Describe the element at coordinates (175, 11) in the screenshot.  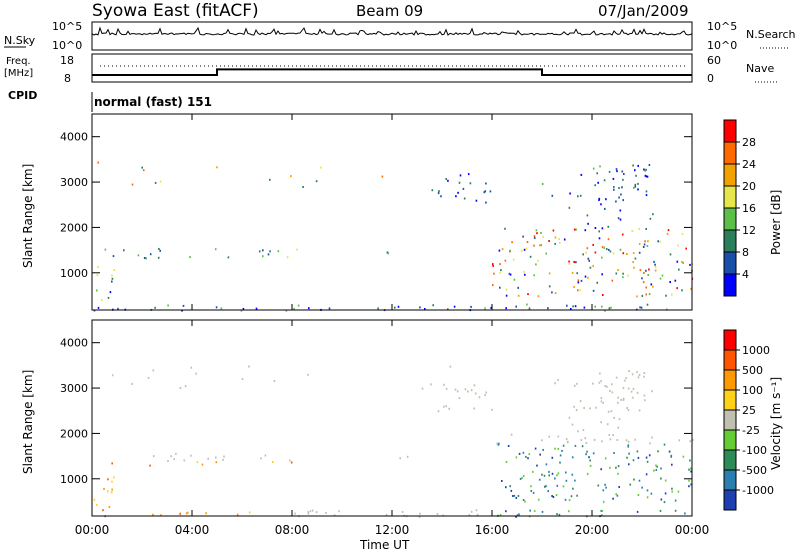
I see `plot-title: Syowa East (fitACF)` at that location.